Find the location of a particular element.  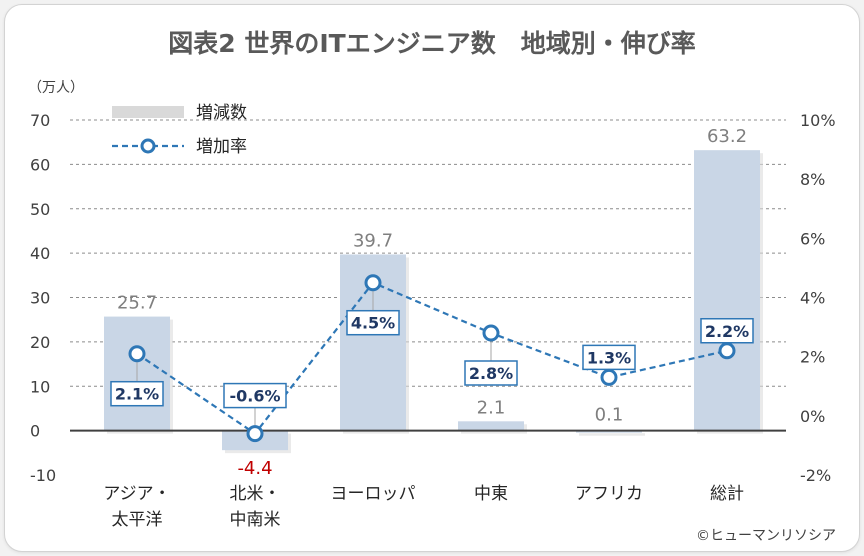

rate-value-label: 2.8% is located at coordinates (491, 373).